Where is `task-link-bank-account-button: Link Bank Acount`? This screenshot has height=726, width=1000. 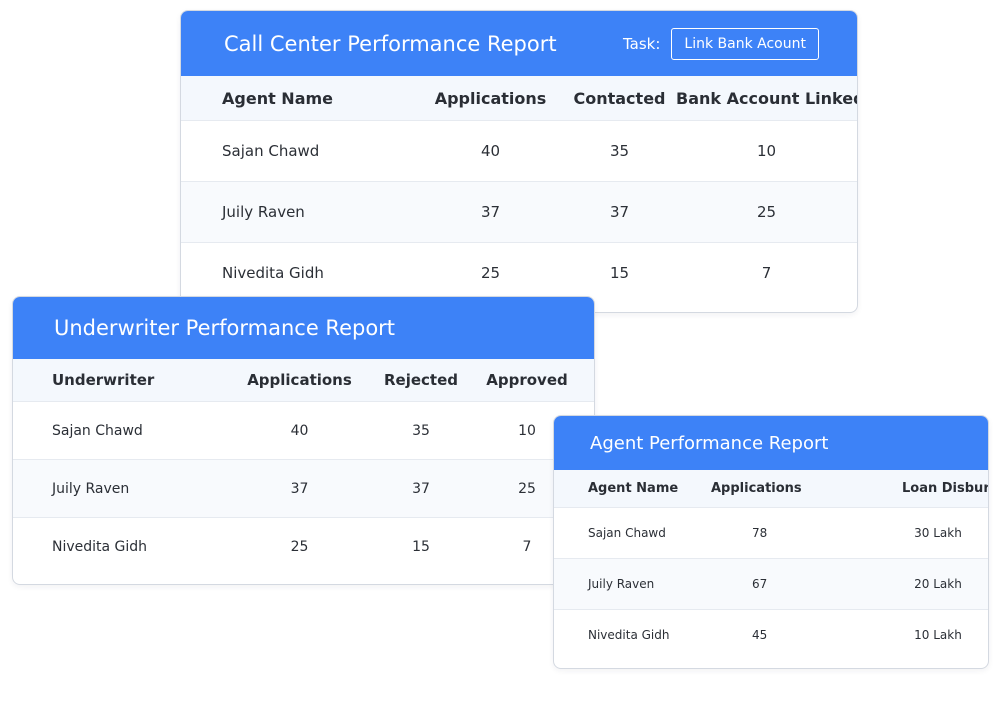
task-link-bank-account-button: Link Bank Acount is located at coordinates (745, 43).